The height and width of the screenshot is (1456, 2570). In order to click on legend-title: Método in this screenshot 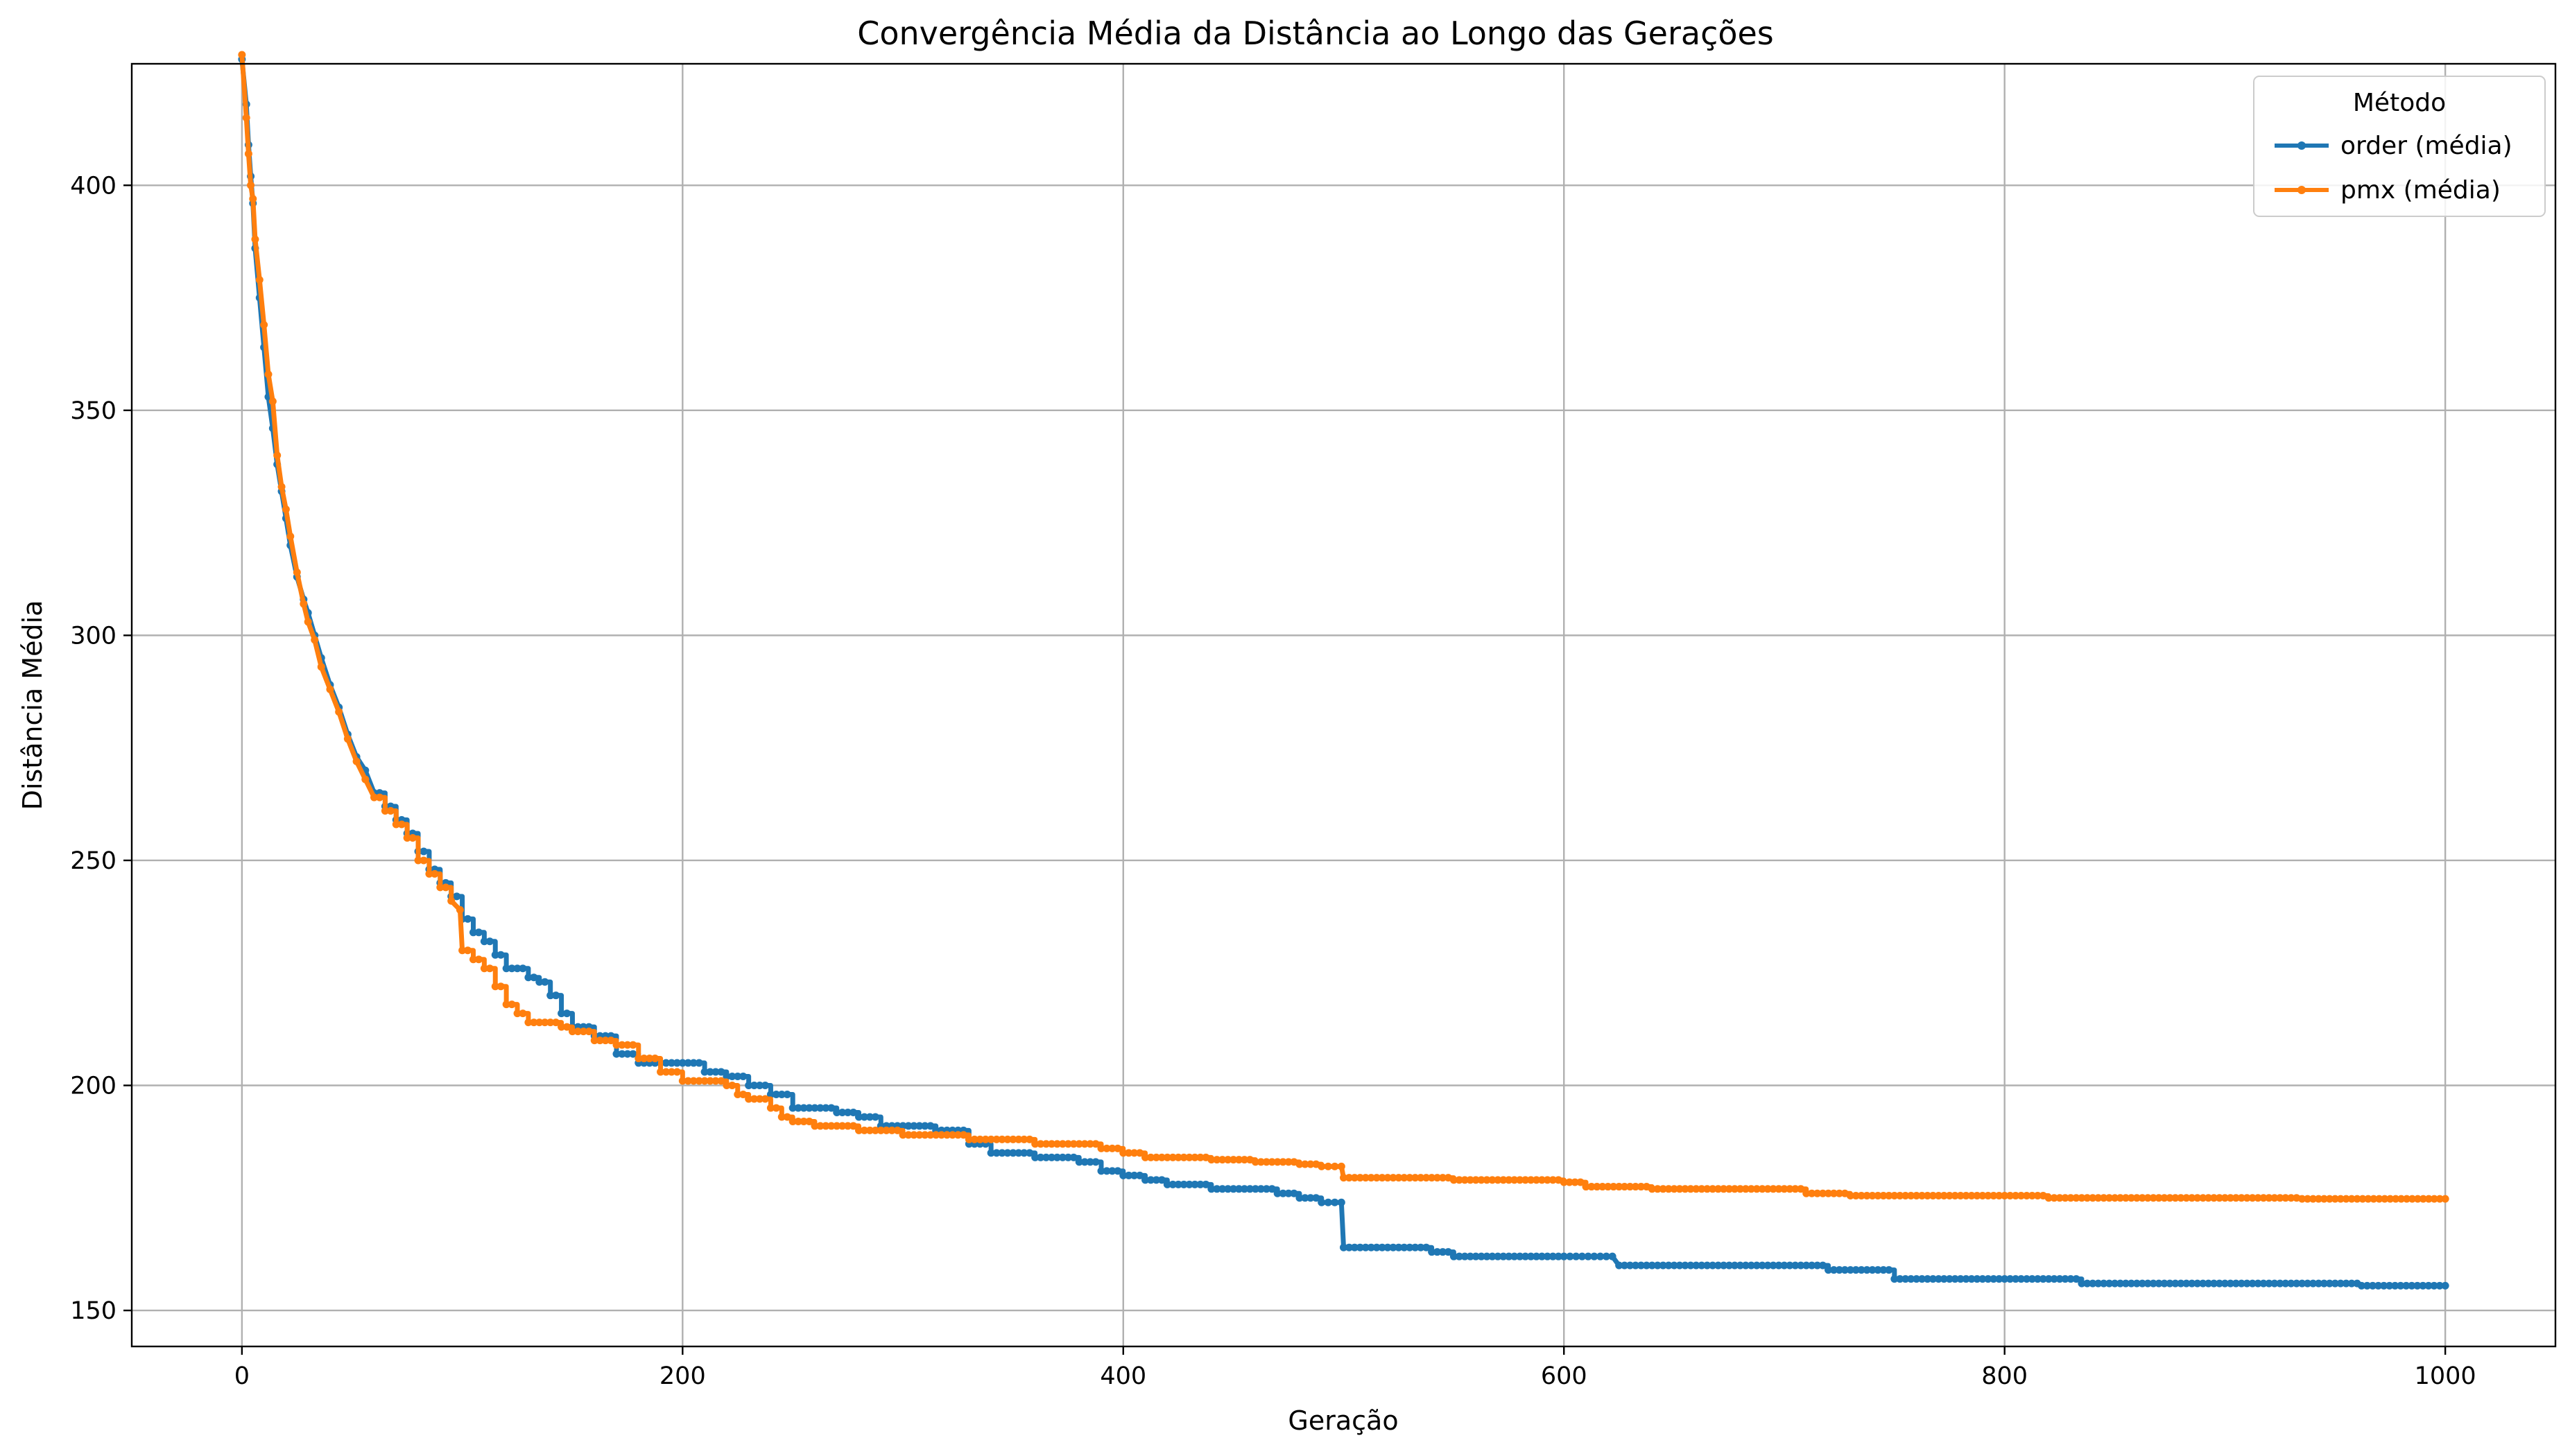, I will do `click(2399, 103)`.